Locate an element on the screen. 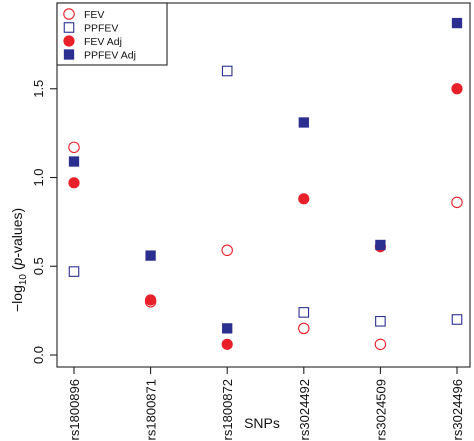 Image resolution: width=474 pixels, height=441 pixels. legend-label-ppfev-adj: PPFEV Adj is located at coordinates (110, 56).